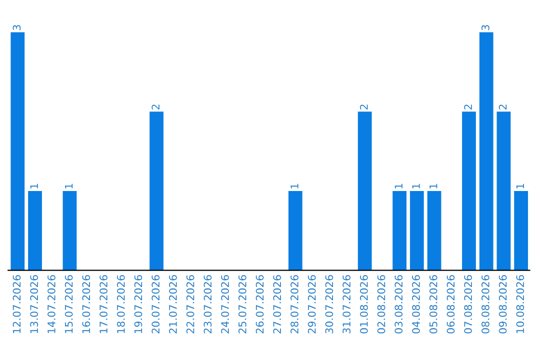  Describe the element at coordinates (68, 304) in the screenshot. I see `x-tick-label: 15.07.2026` at that location.